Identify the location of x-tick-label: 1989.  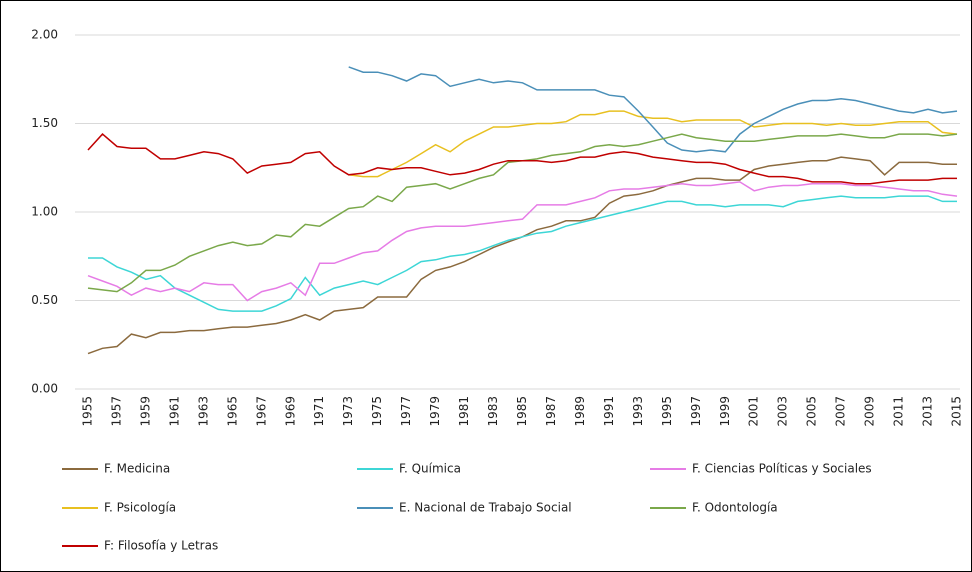
(580, 411).